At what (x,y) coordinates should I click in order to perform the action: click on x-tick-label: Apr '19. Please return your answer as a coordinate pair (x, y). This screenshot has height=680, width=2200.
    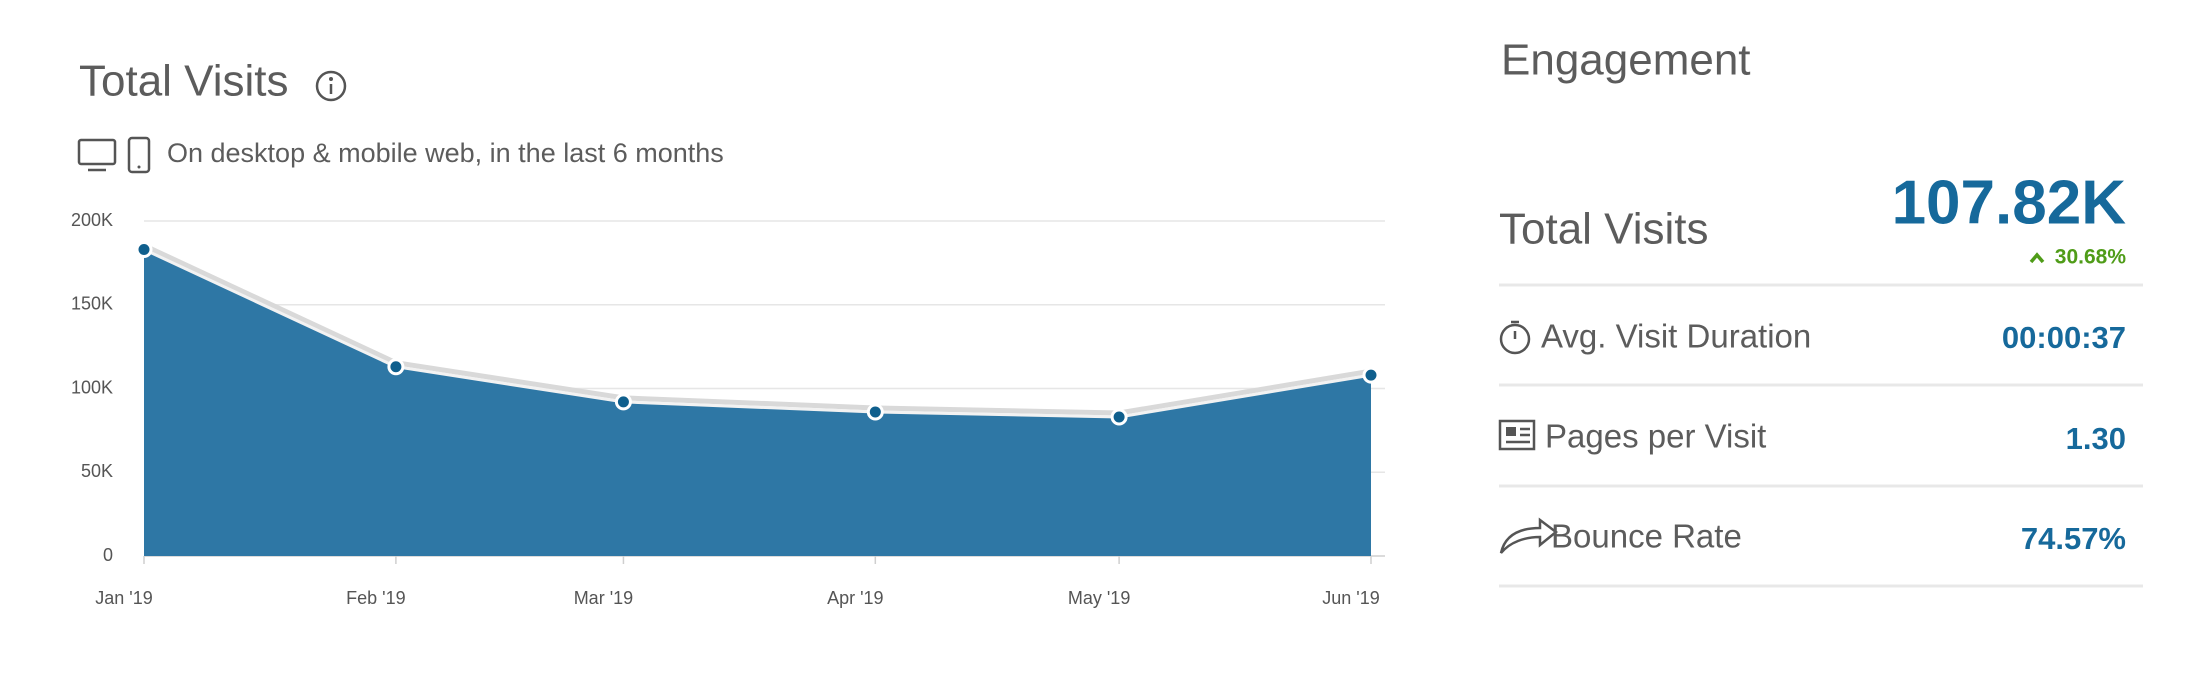
    Looking at the image, I should click on (855, 598).